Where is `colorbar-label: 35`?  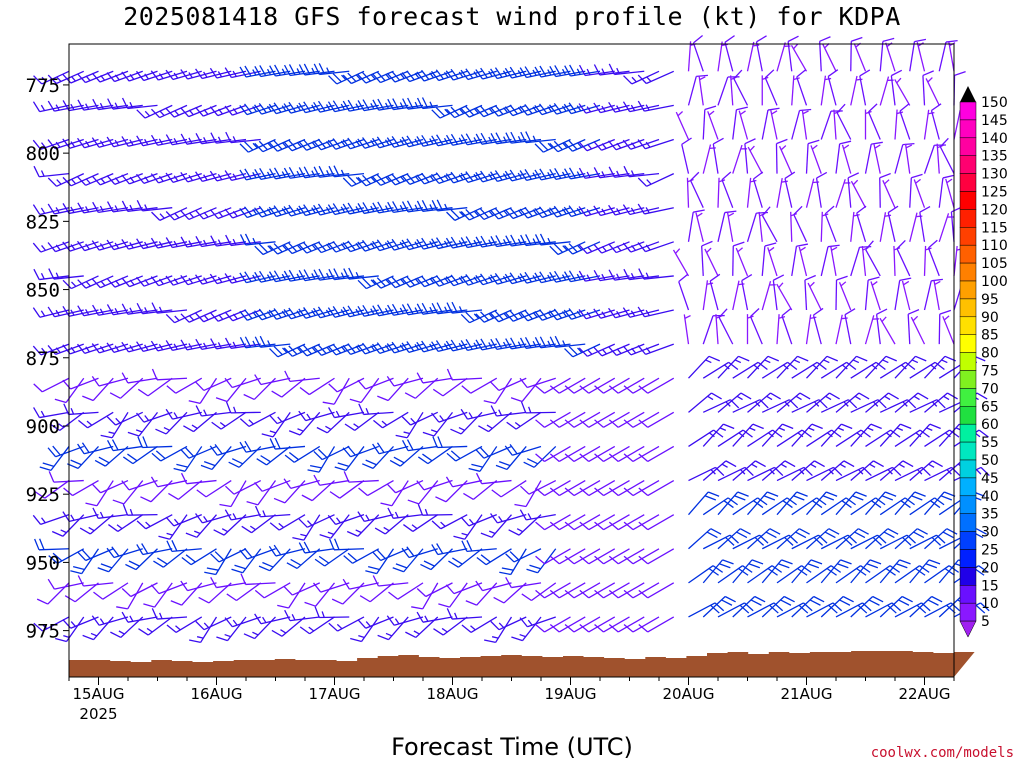 colorbar-label: 35 is located at coordinates (990, 515).